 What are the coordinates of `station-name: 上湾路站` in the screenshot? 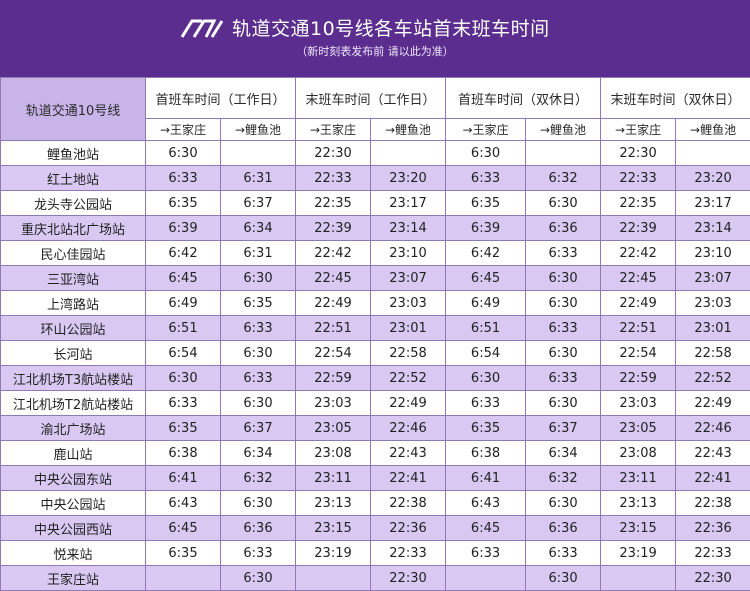 It's located at (73, 303).